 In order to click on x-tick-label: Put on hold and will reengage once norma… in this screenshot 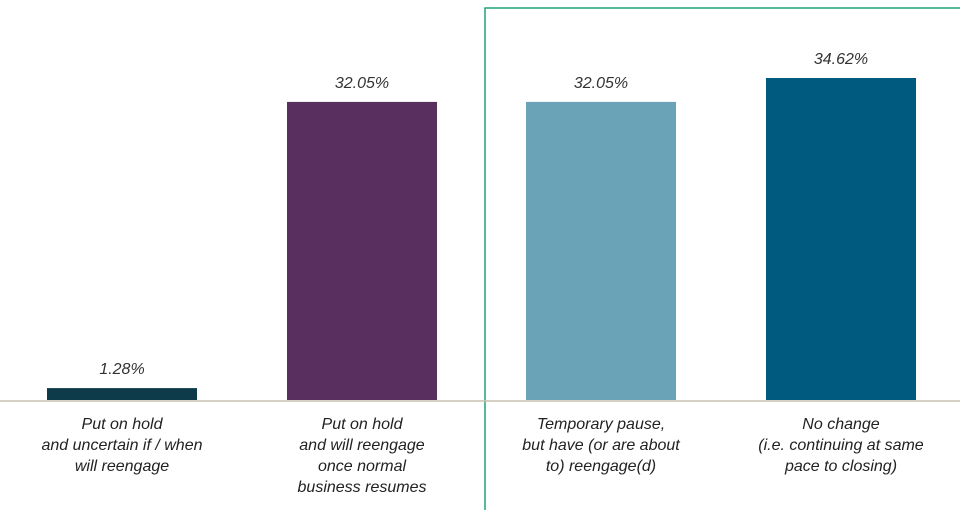, I will do `click(362, 456)`.